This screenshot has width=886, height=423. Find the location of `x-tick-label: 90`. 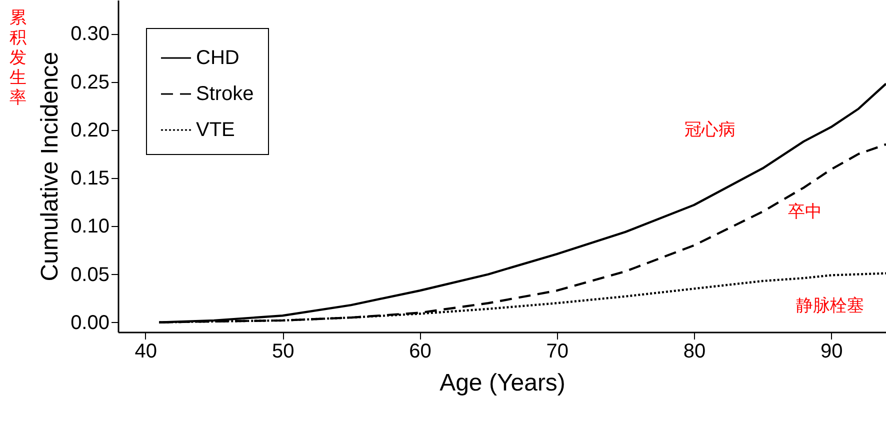

x-tick-label: 90 is located at coordinates (831, 351).